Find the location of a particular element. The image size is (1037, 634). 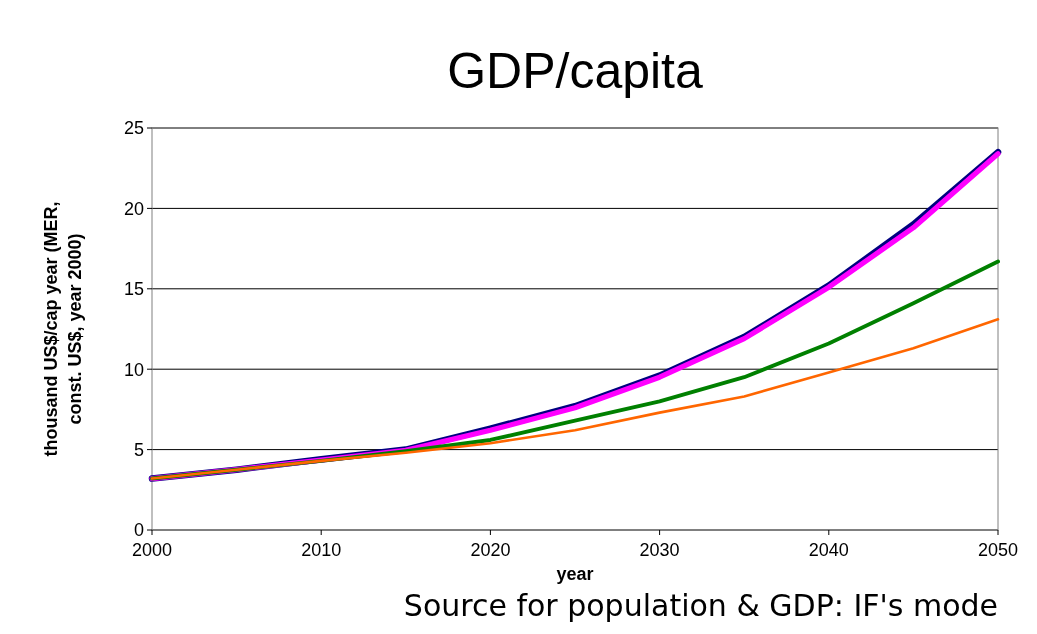

x-tick-label: 2030 is located at coordinates (659, 550).